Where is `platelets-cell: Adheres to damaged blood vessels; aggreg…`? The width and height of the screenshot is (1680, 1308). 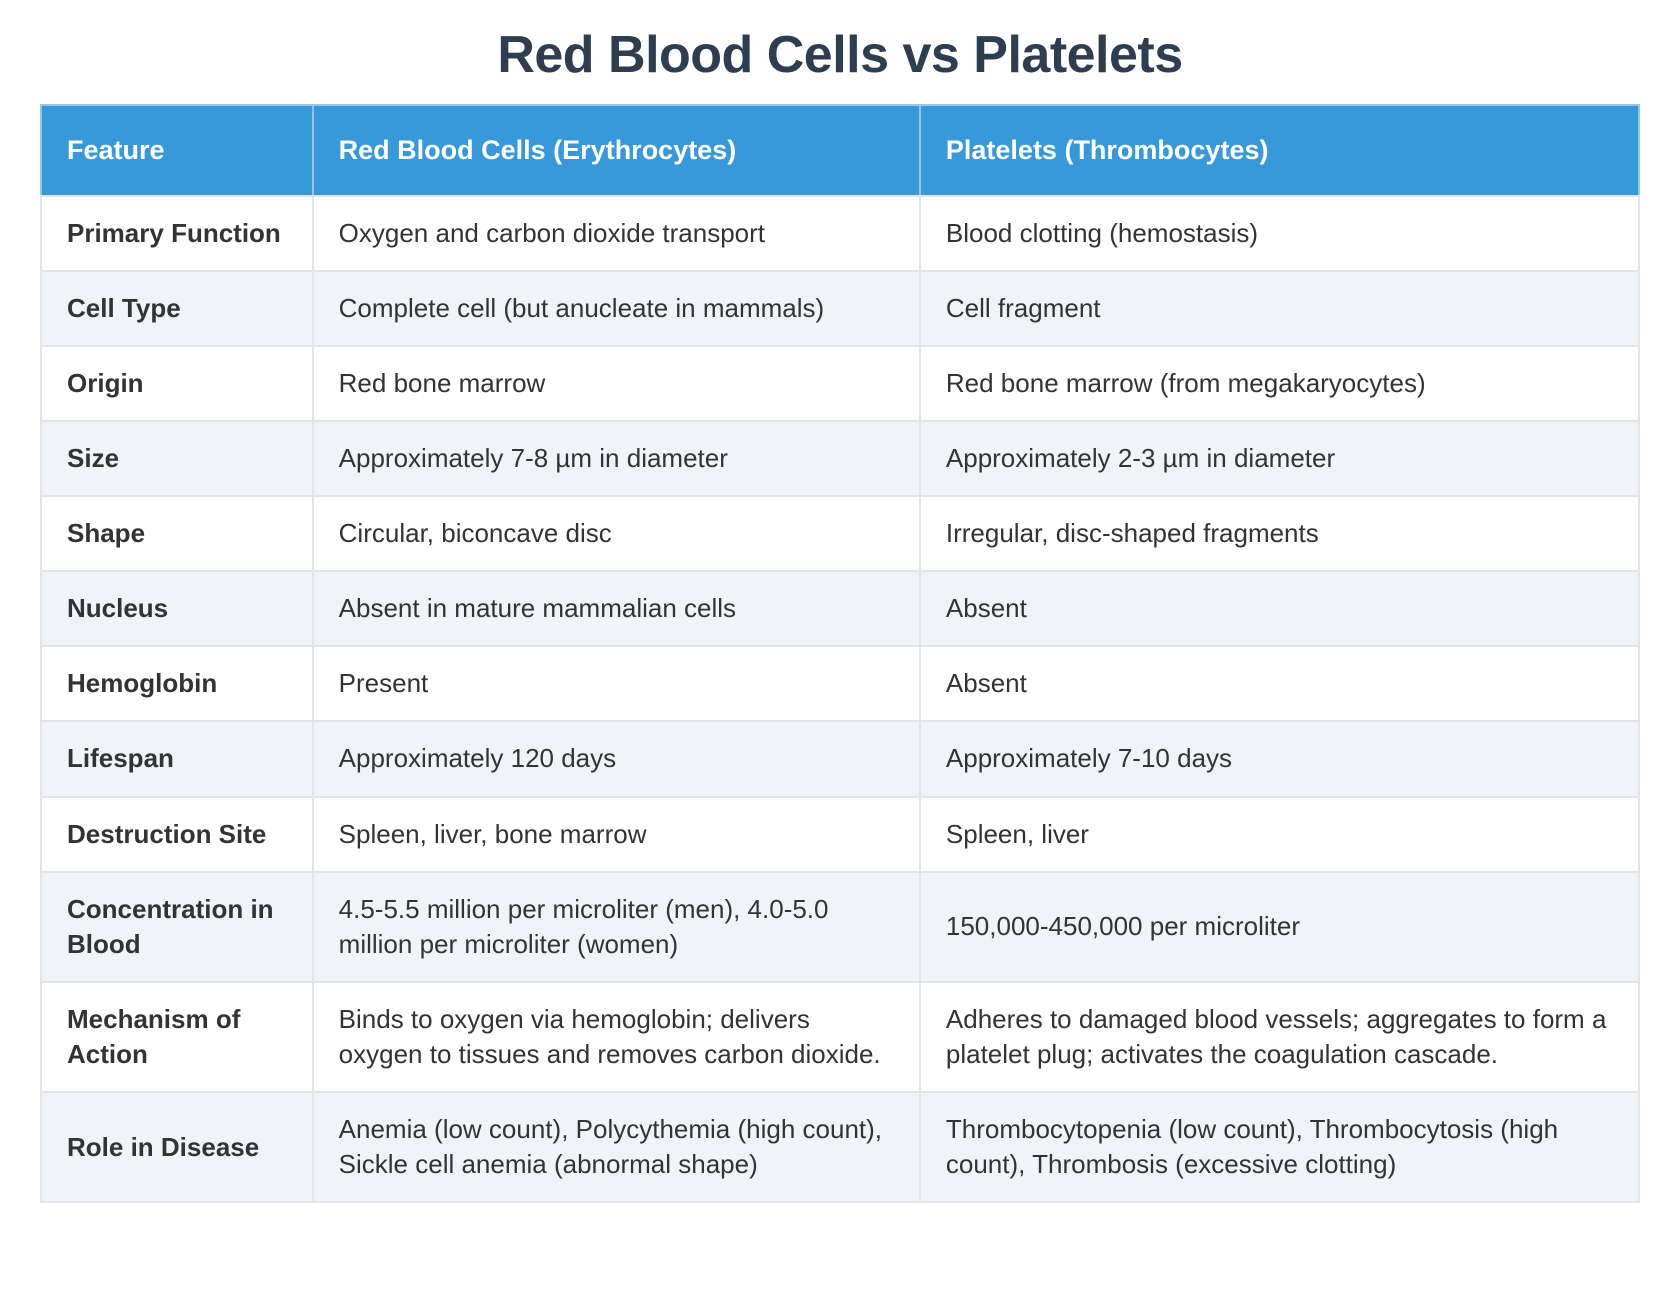
platelets-cell: Adheres to damaged blood vessels; aggreg… is located at coordinates (1279, 1037).